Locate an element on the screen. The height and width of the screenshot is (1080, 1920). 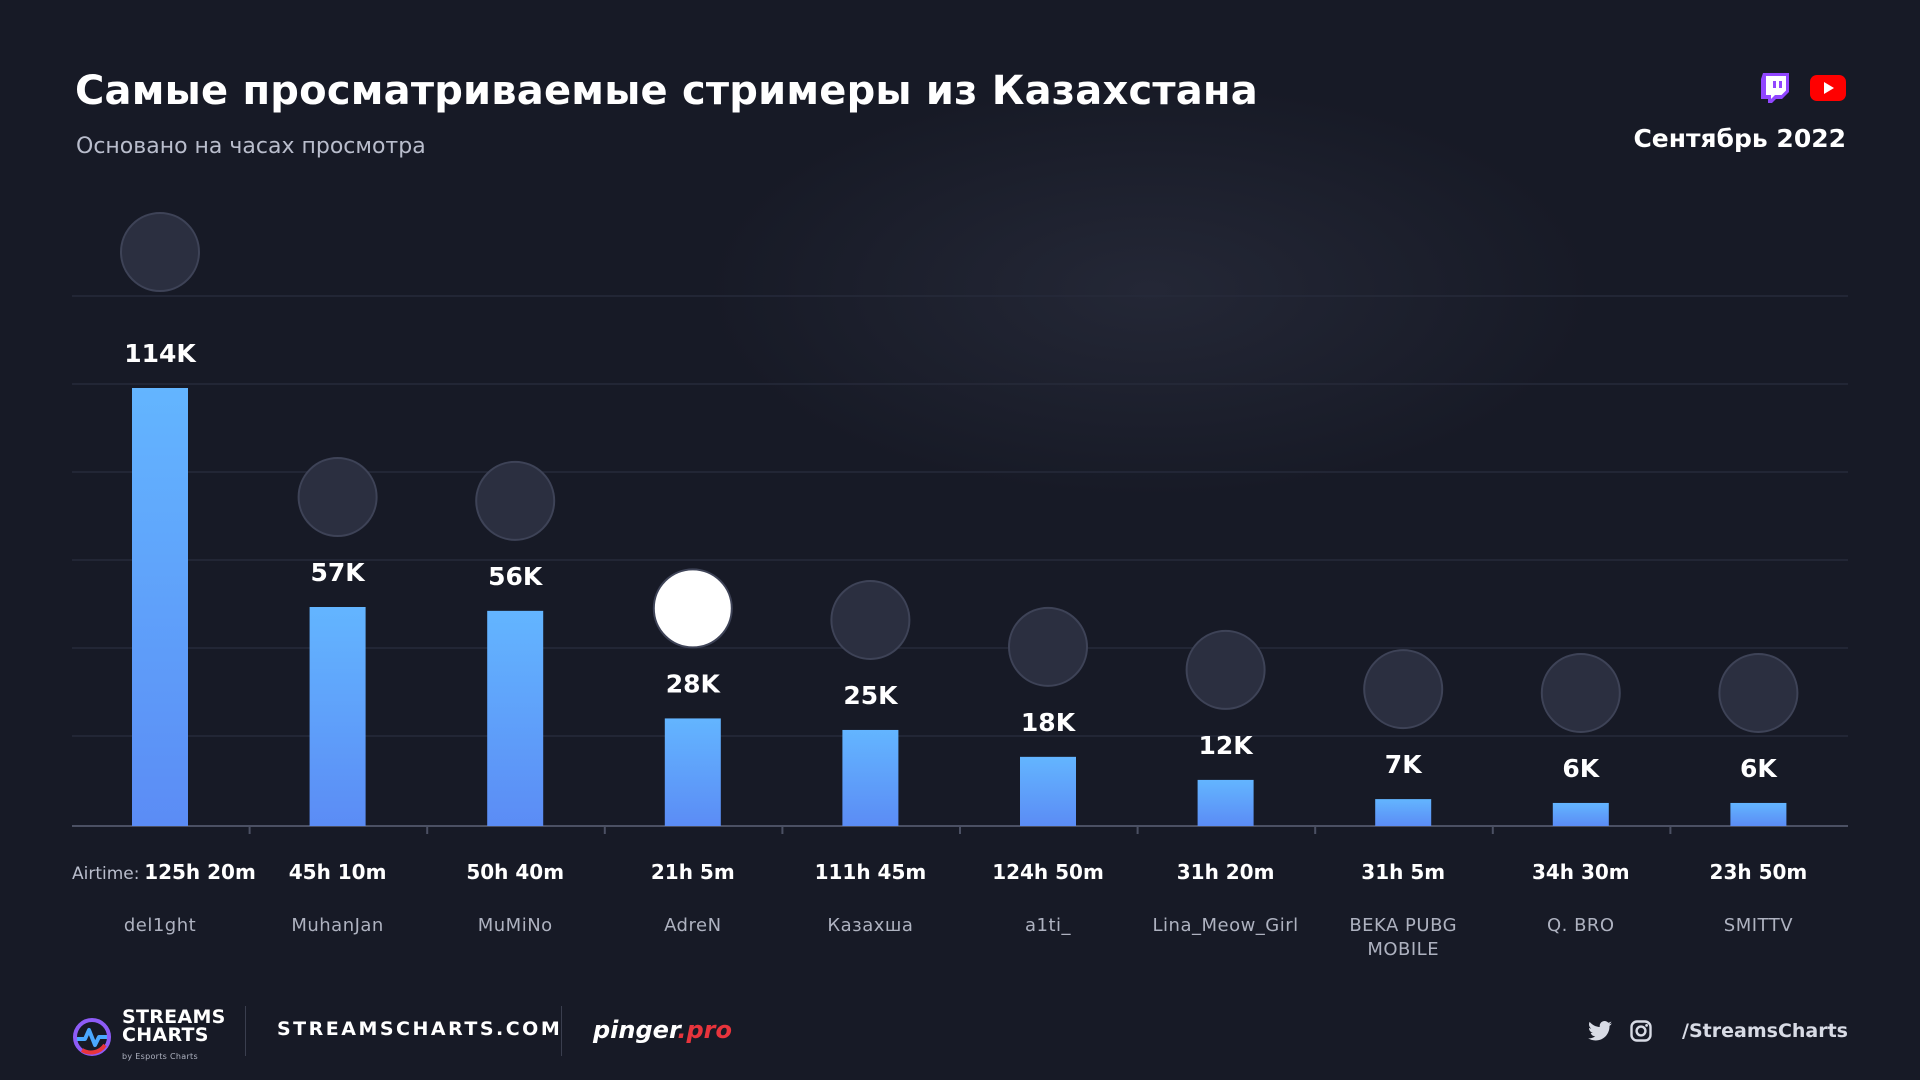
category-label: AdreN is located at coordinates (692, 925).